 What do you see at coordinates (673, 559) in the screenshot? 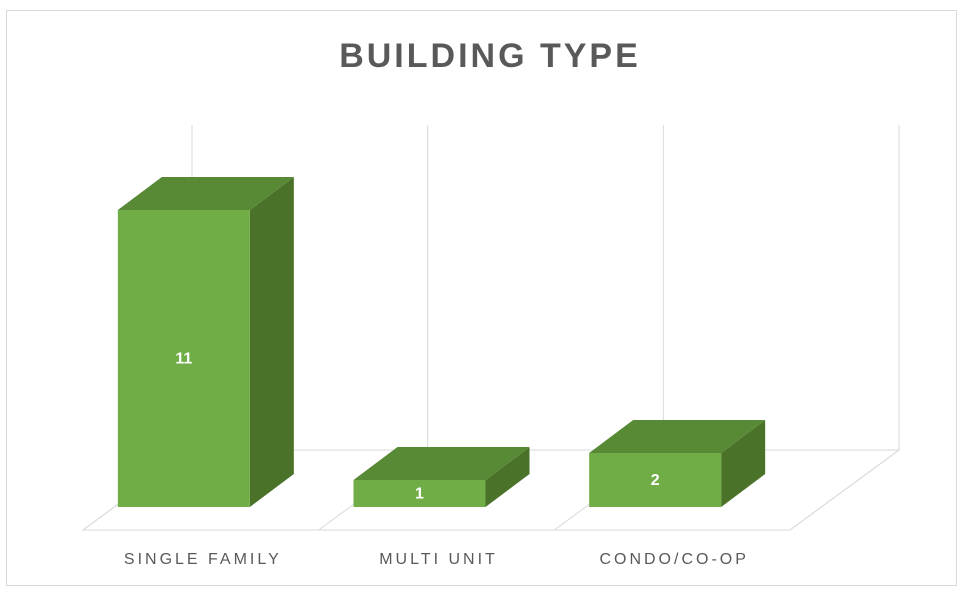
I see `x-tick-label: CONDO/CO-OP` at bounding box center [673, 559].